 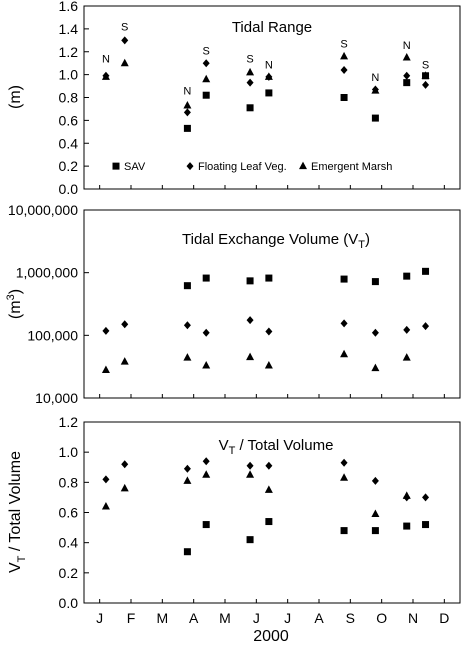 What do you see at coordinates (271, 636) in the screenshot?
I see `x-axis-title: 2000` at bounding box center [271, 636].